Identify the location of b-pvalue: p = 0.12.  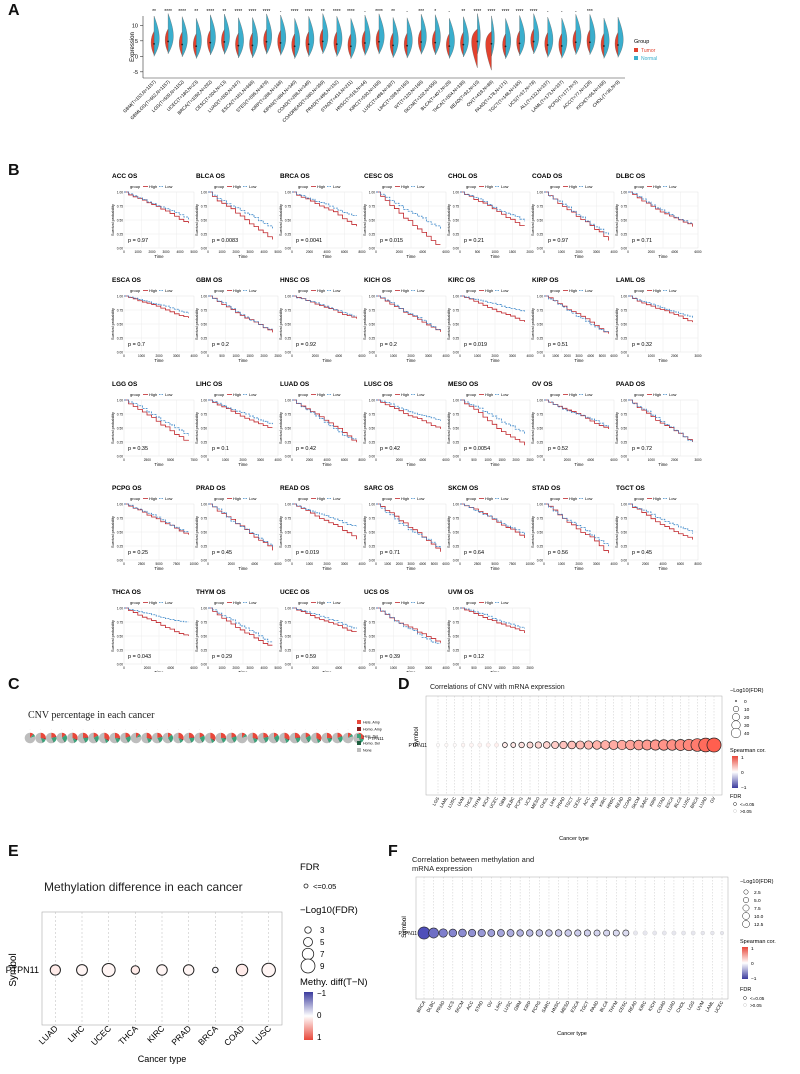
(474, 657).